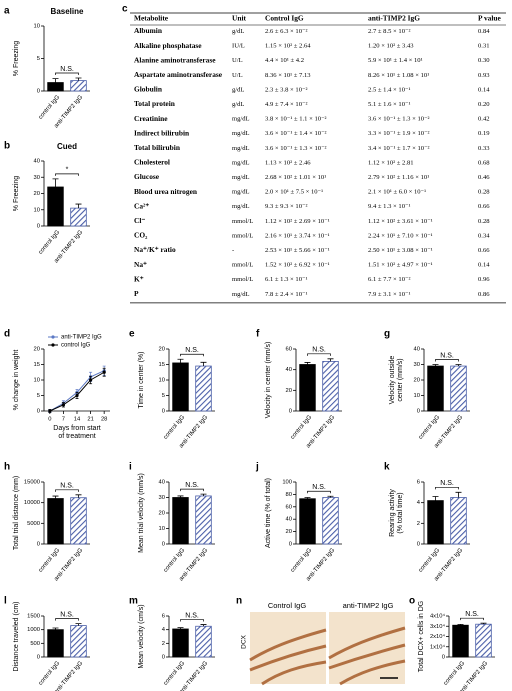 Image resolution: width=512 pixels, height=691 pixels. Describe the element at coordinates (484, 235) in the screenshot. I see `table-cell: 0.34` at that location.